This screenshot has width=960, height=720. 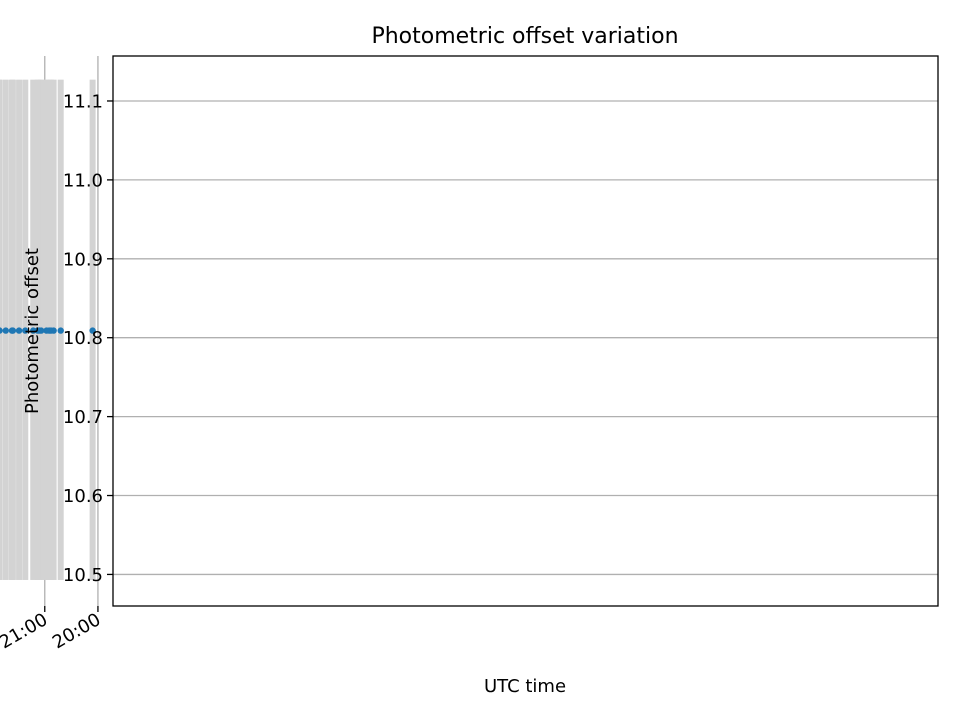 What do you see at coordinates (524, 36) in the screenshot?
I see `chart-title: Photometric offset variation` at bounding box center [524, 36].